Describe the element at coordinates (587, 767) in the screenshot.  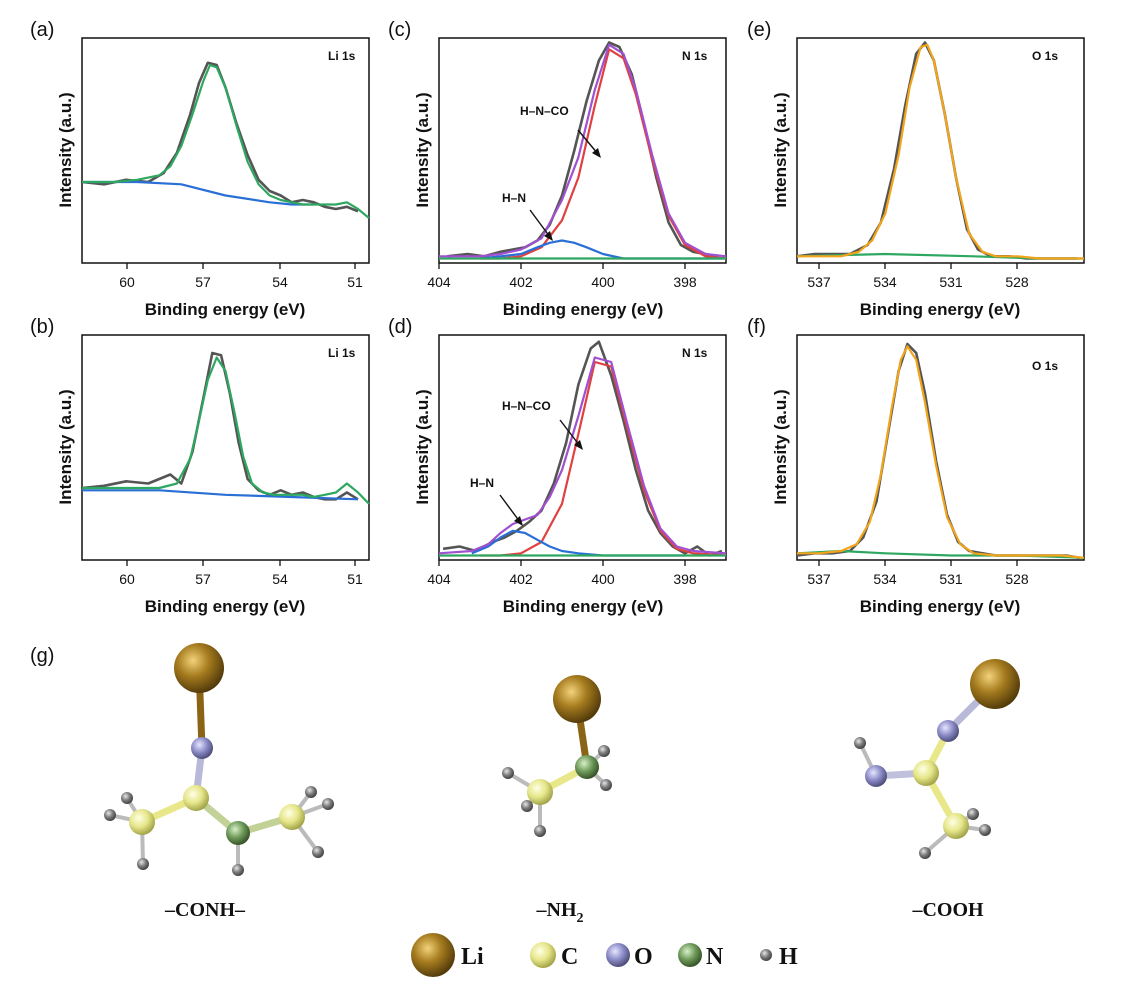
I see `n-atom` at that location.